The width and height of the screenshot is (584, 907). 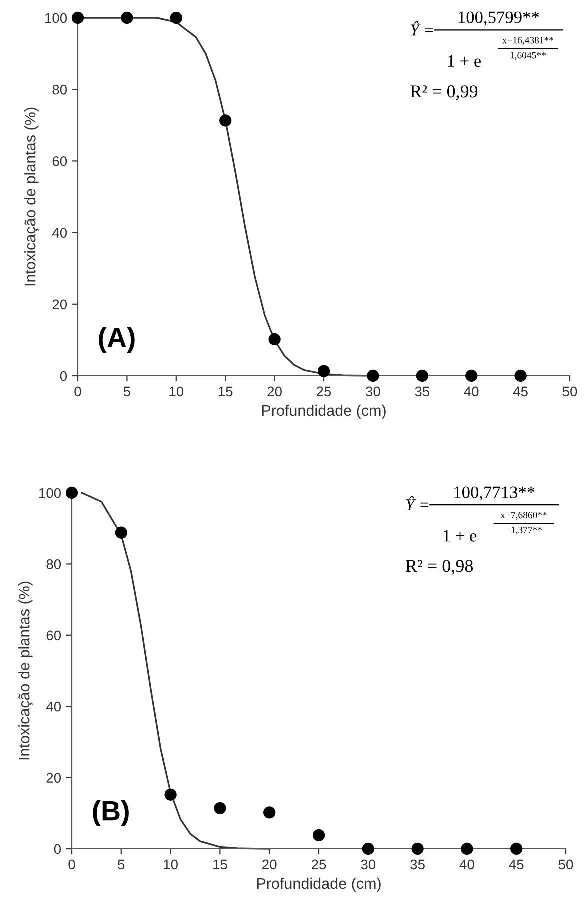 What do you see at coordinates (528, 56) in the screenshot?
I see `annotation: 1,6045**` at bounding box center [528, 56].